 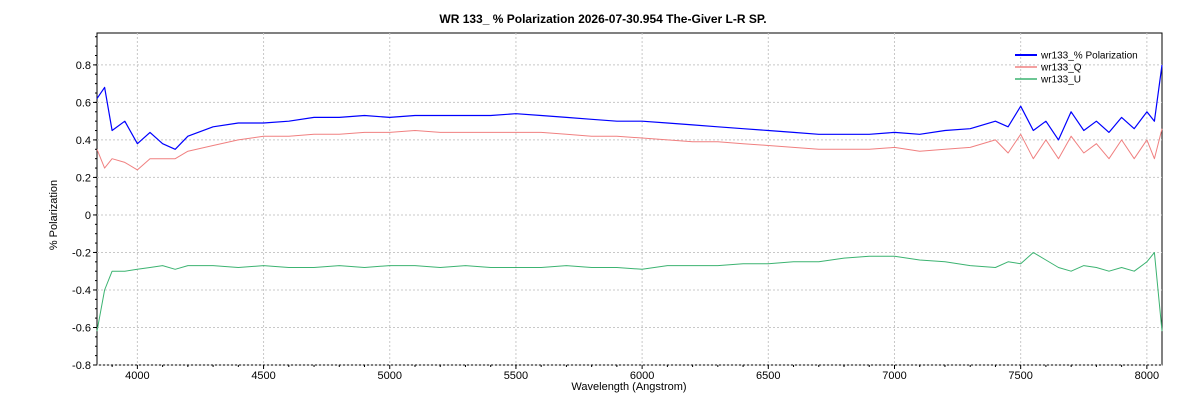 What do you see at coordinates (81, 253) in the screenshot?
I see `y-tick-label: -0.2` at bounding box center [81, 253].